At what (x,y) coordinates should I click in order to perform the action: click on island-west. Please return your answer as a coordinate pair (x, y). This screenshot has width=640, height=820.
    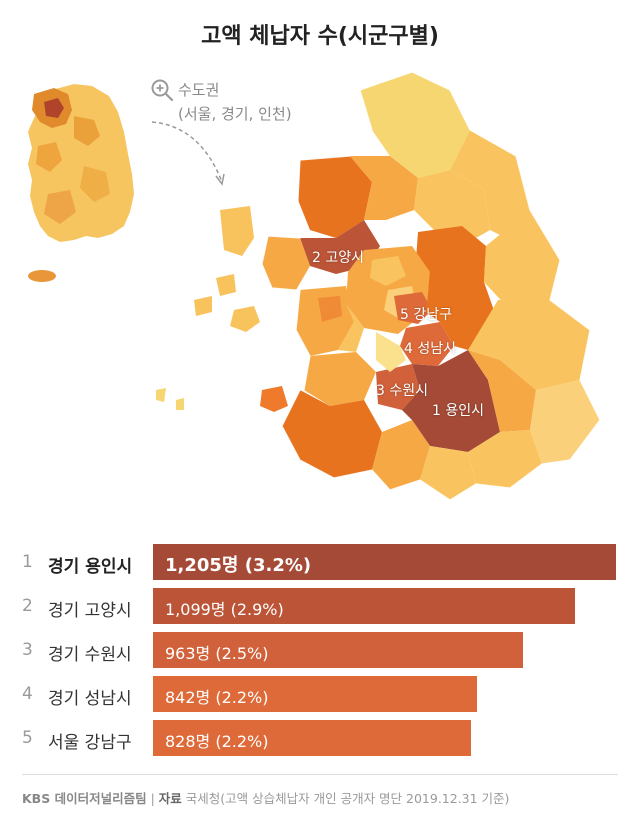
    Looking at the image, I should click on (237, 231).